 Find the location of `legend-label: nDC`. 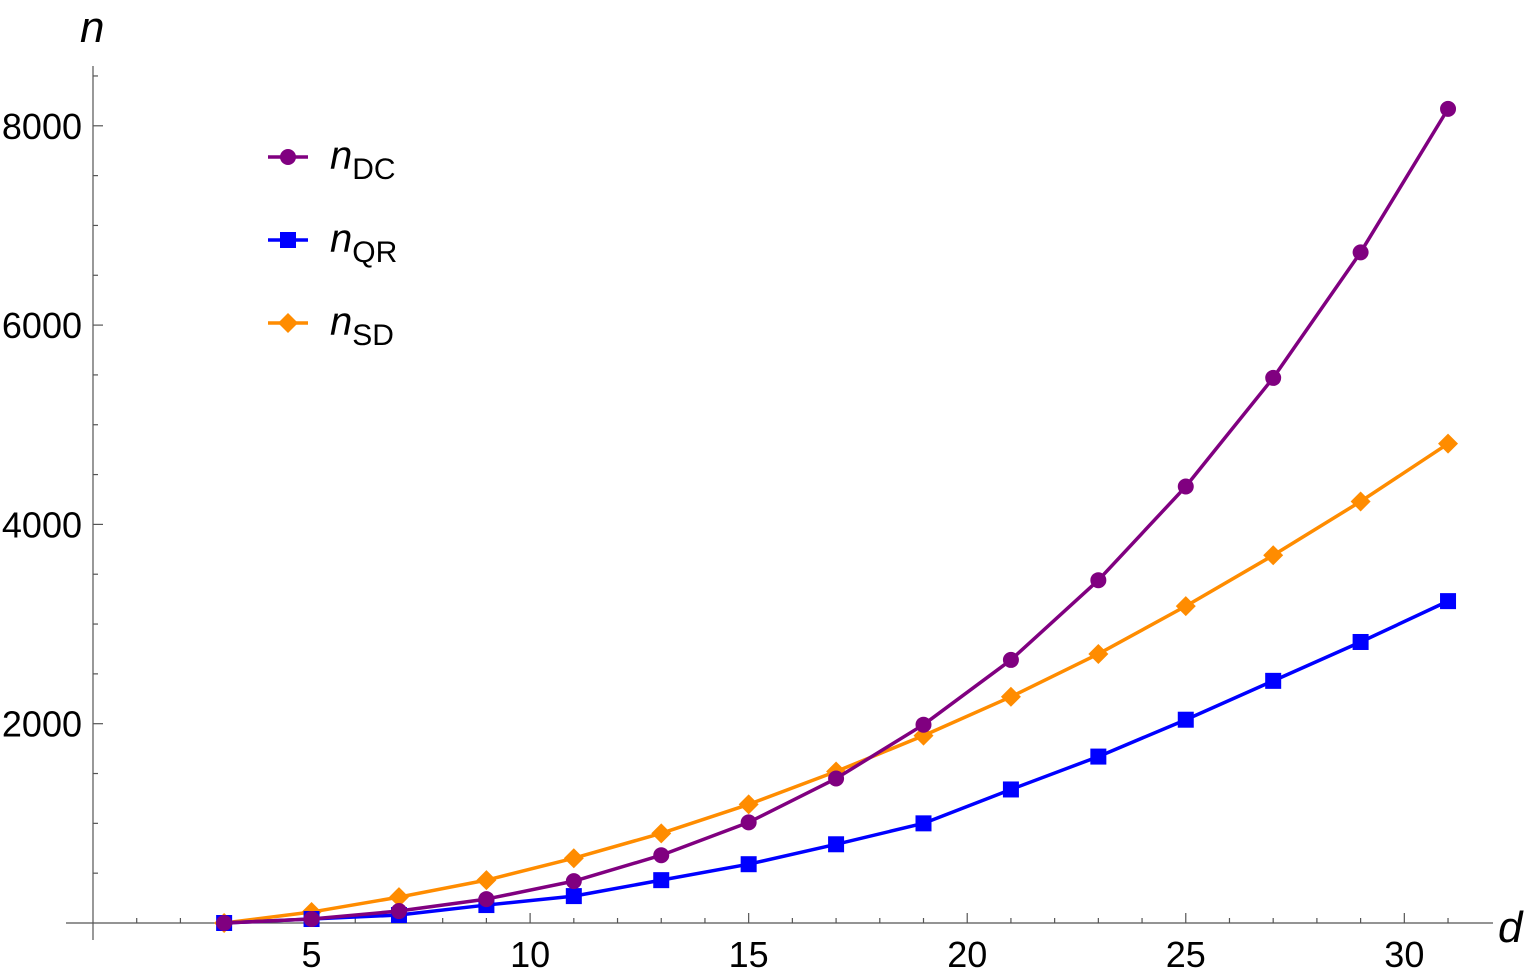

legend-label: nDC is located at coordinates (363, 160).